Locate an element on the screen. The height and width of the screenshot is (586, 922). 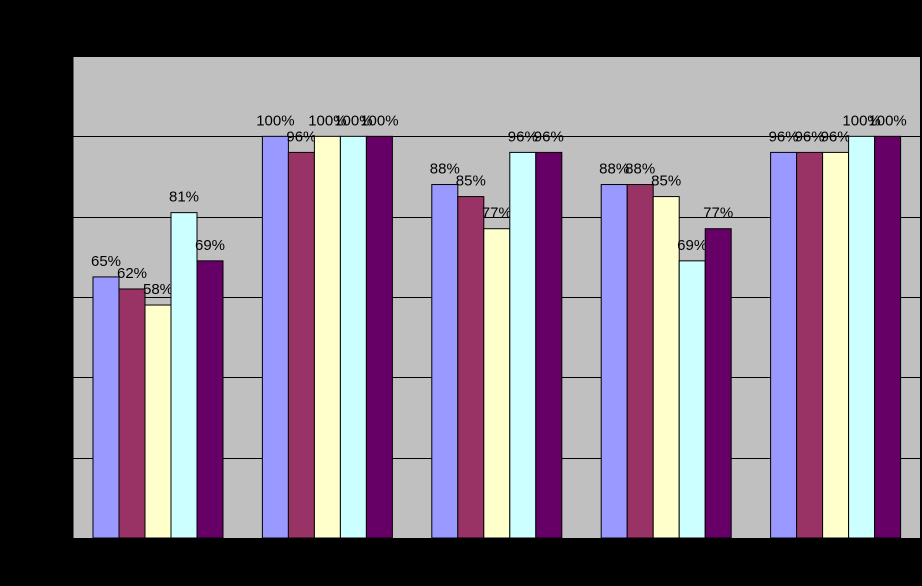
data-label: 65% is located at coordinates (106, 261).